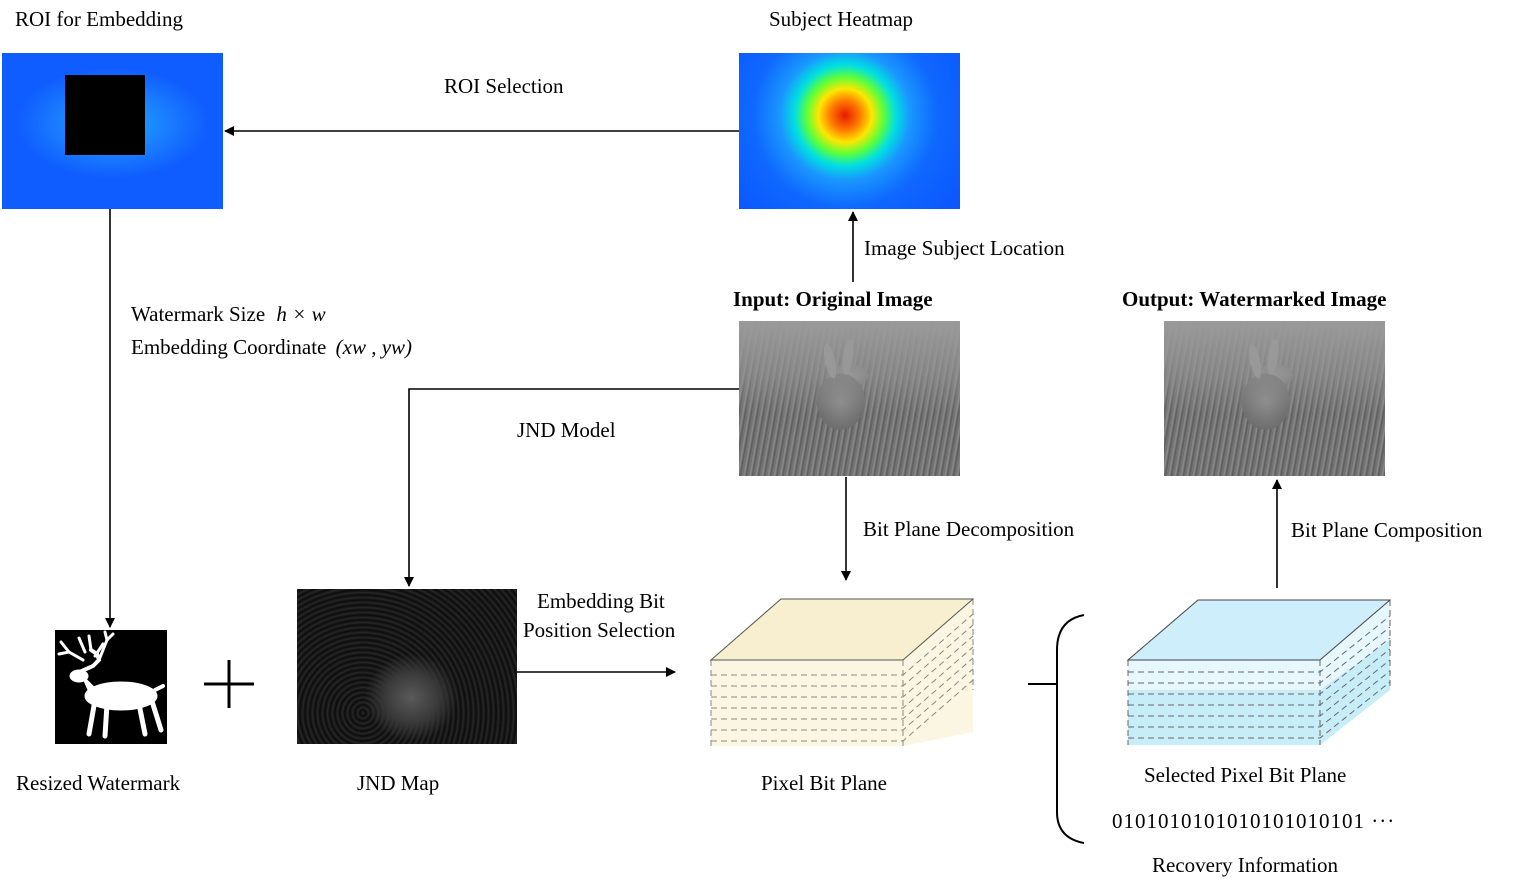 This screenshot has height=892, width=1522. I want to click on plus-icon, so click(229, 684).